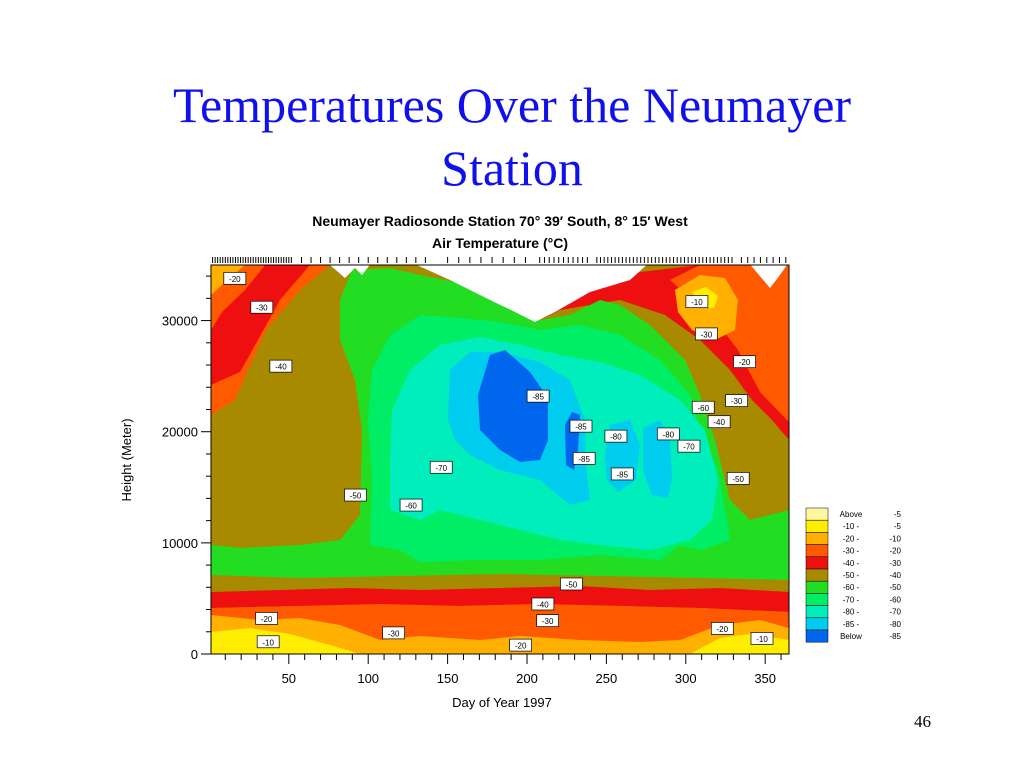 The image size is (1024, 768). What do you see at coordinates (180, 543) in the screenshot?
I see `y-tick-label: 10000` at bounding box center [180, 543].